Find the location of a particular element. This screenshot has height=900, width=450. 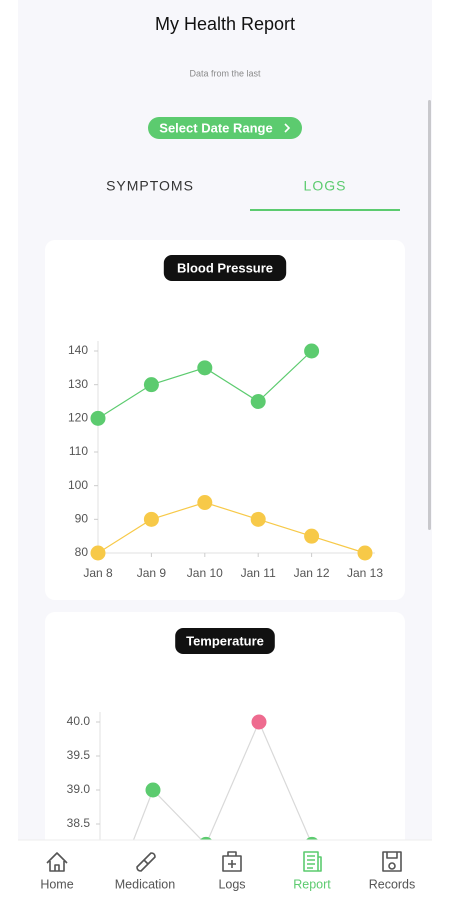

tab-underline is located at coordinates (325, 210).